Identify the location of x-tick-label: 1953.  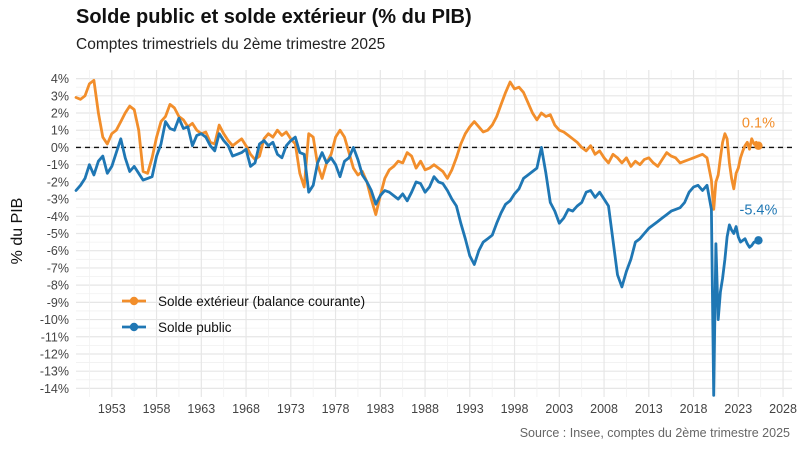
(112, 409).